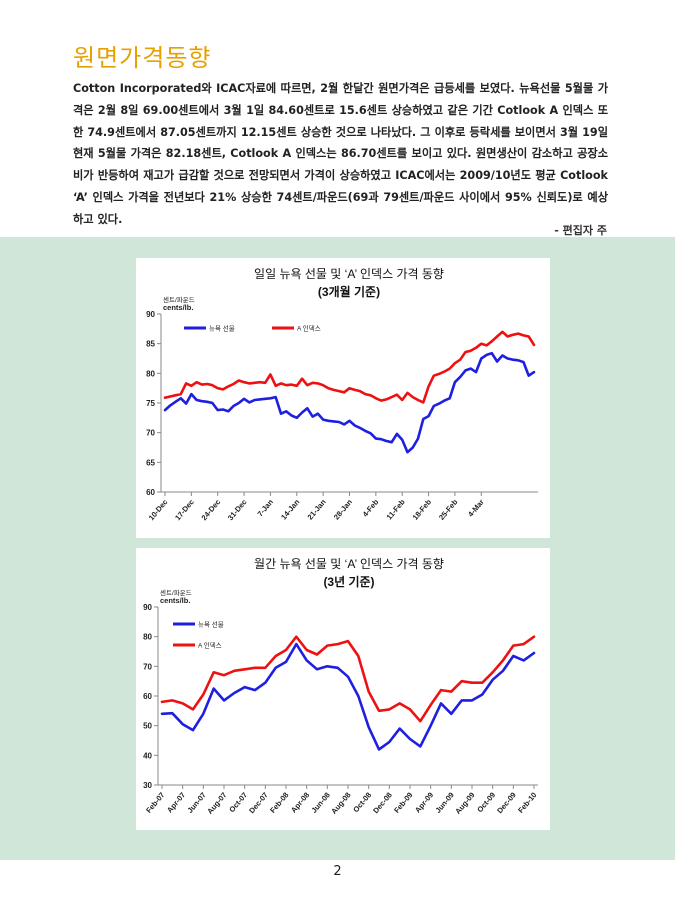  I want to click on x-tick-label: 18-Feb, so click(422, 509).